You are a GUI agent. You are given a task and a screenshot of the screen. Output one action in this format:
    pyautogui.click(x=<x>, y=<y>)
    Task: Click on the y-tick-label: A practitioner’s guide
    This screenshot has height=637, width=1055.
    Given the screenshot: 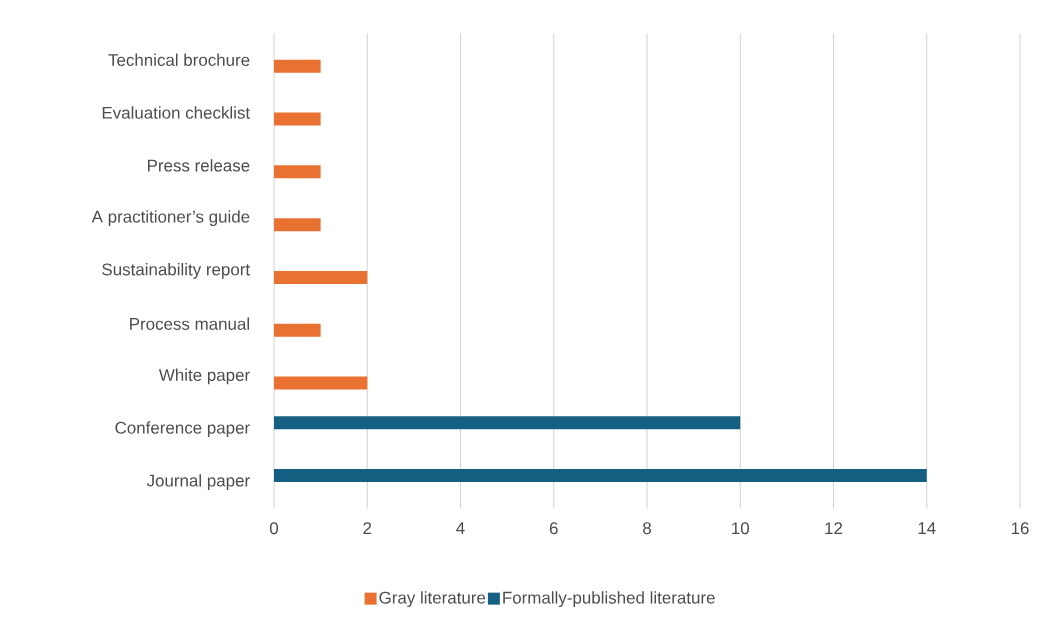 What is the action you would take?
    pyautogui.click(x=170, y=218)
    